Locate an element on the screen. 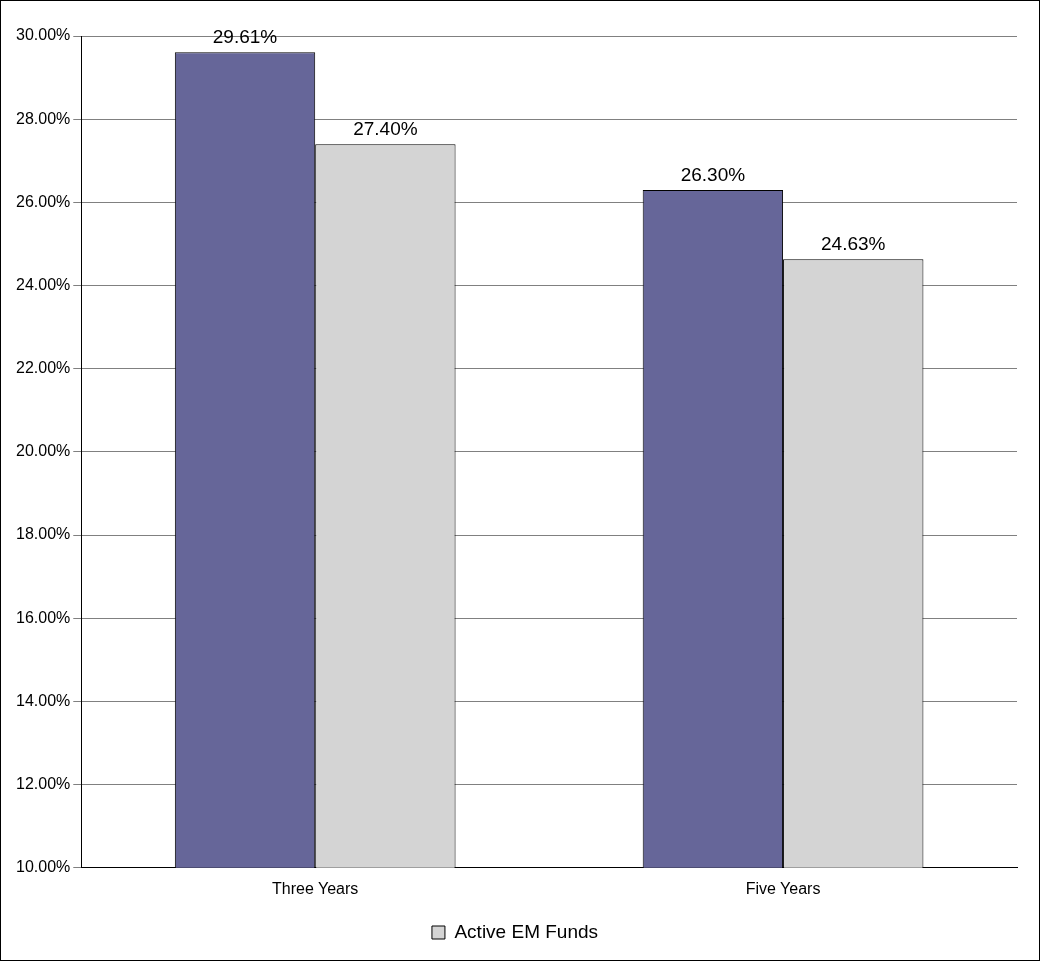 The image size is (1040, 961). x-tick-label: Three Years is located at coordinates (315, 888).